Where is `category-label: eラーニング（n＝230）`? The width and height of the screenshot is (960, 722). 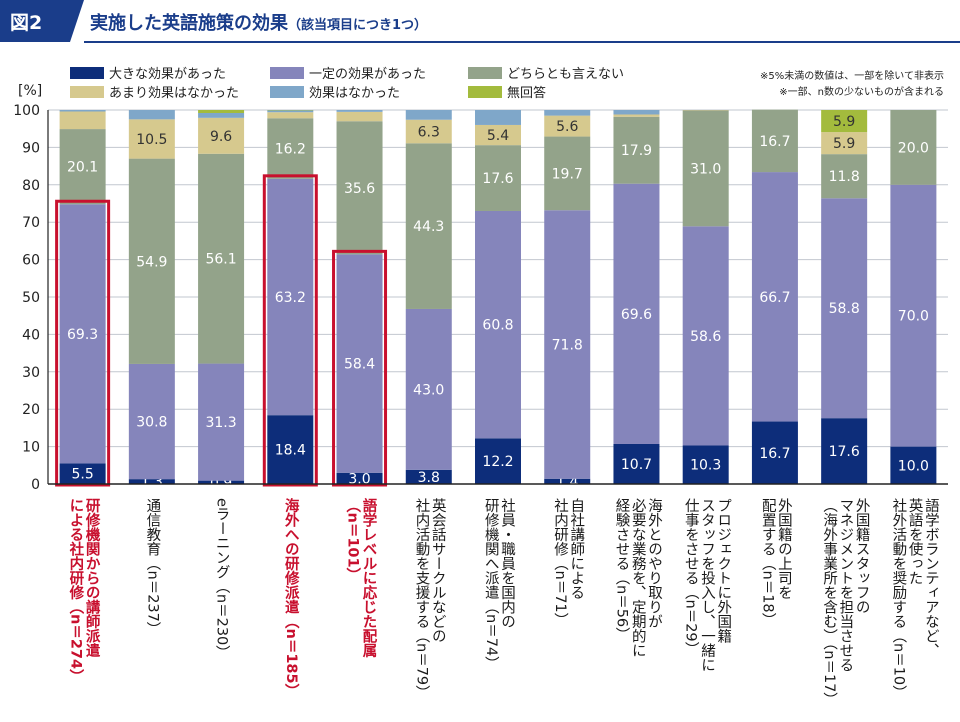
category-label: eラーニング（n＝230） is located at coordinates (221, 579).